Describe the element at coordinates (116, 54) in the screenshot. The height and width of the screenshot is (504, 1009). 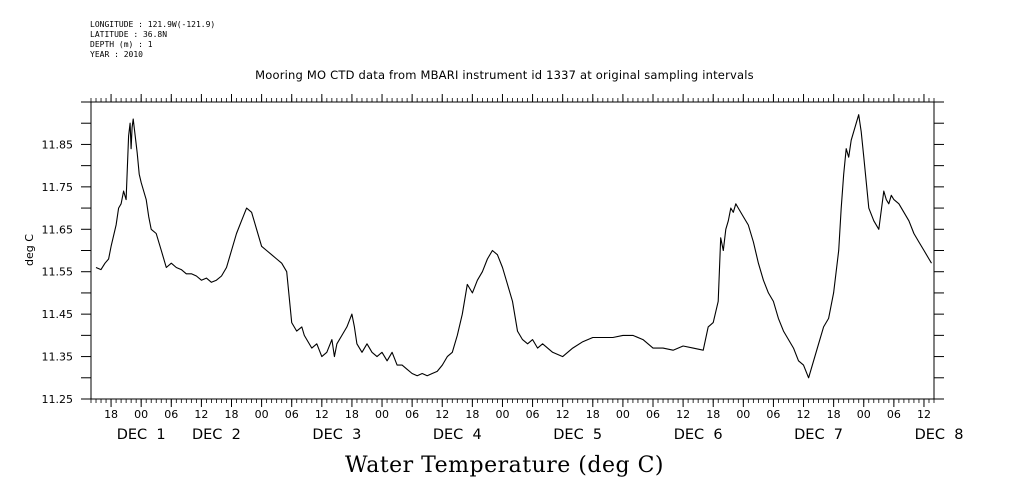
I see `metadata-year: YEAR : 2010` at that location.